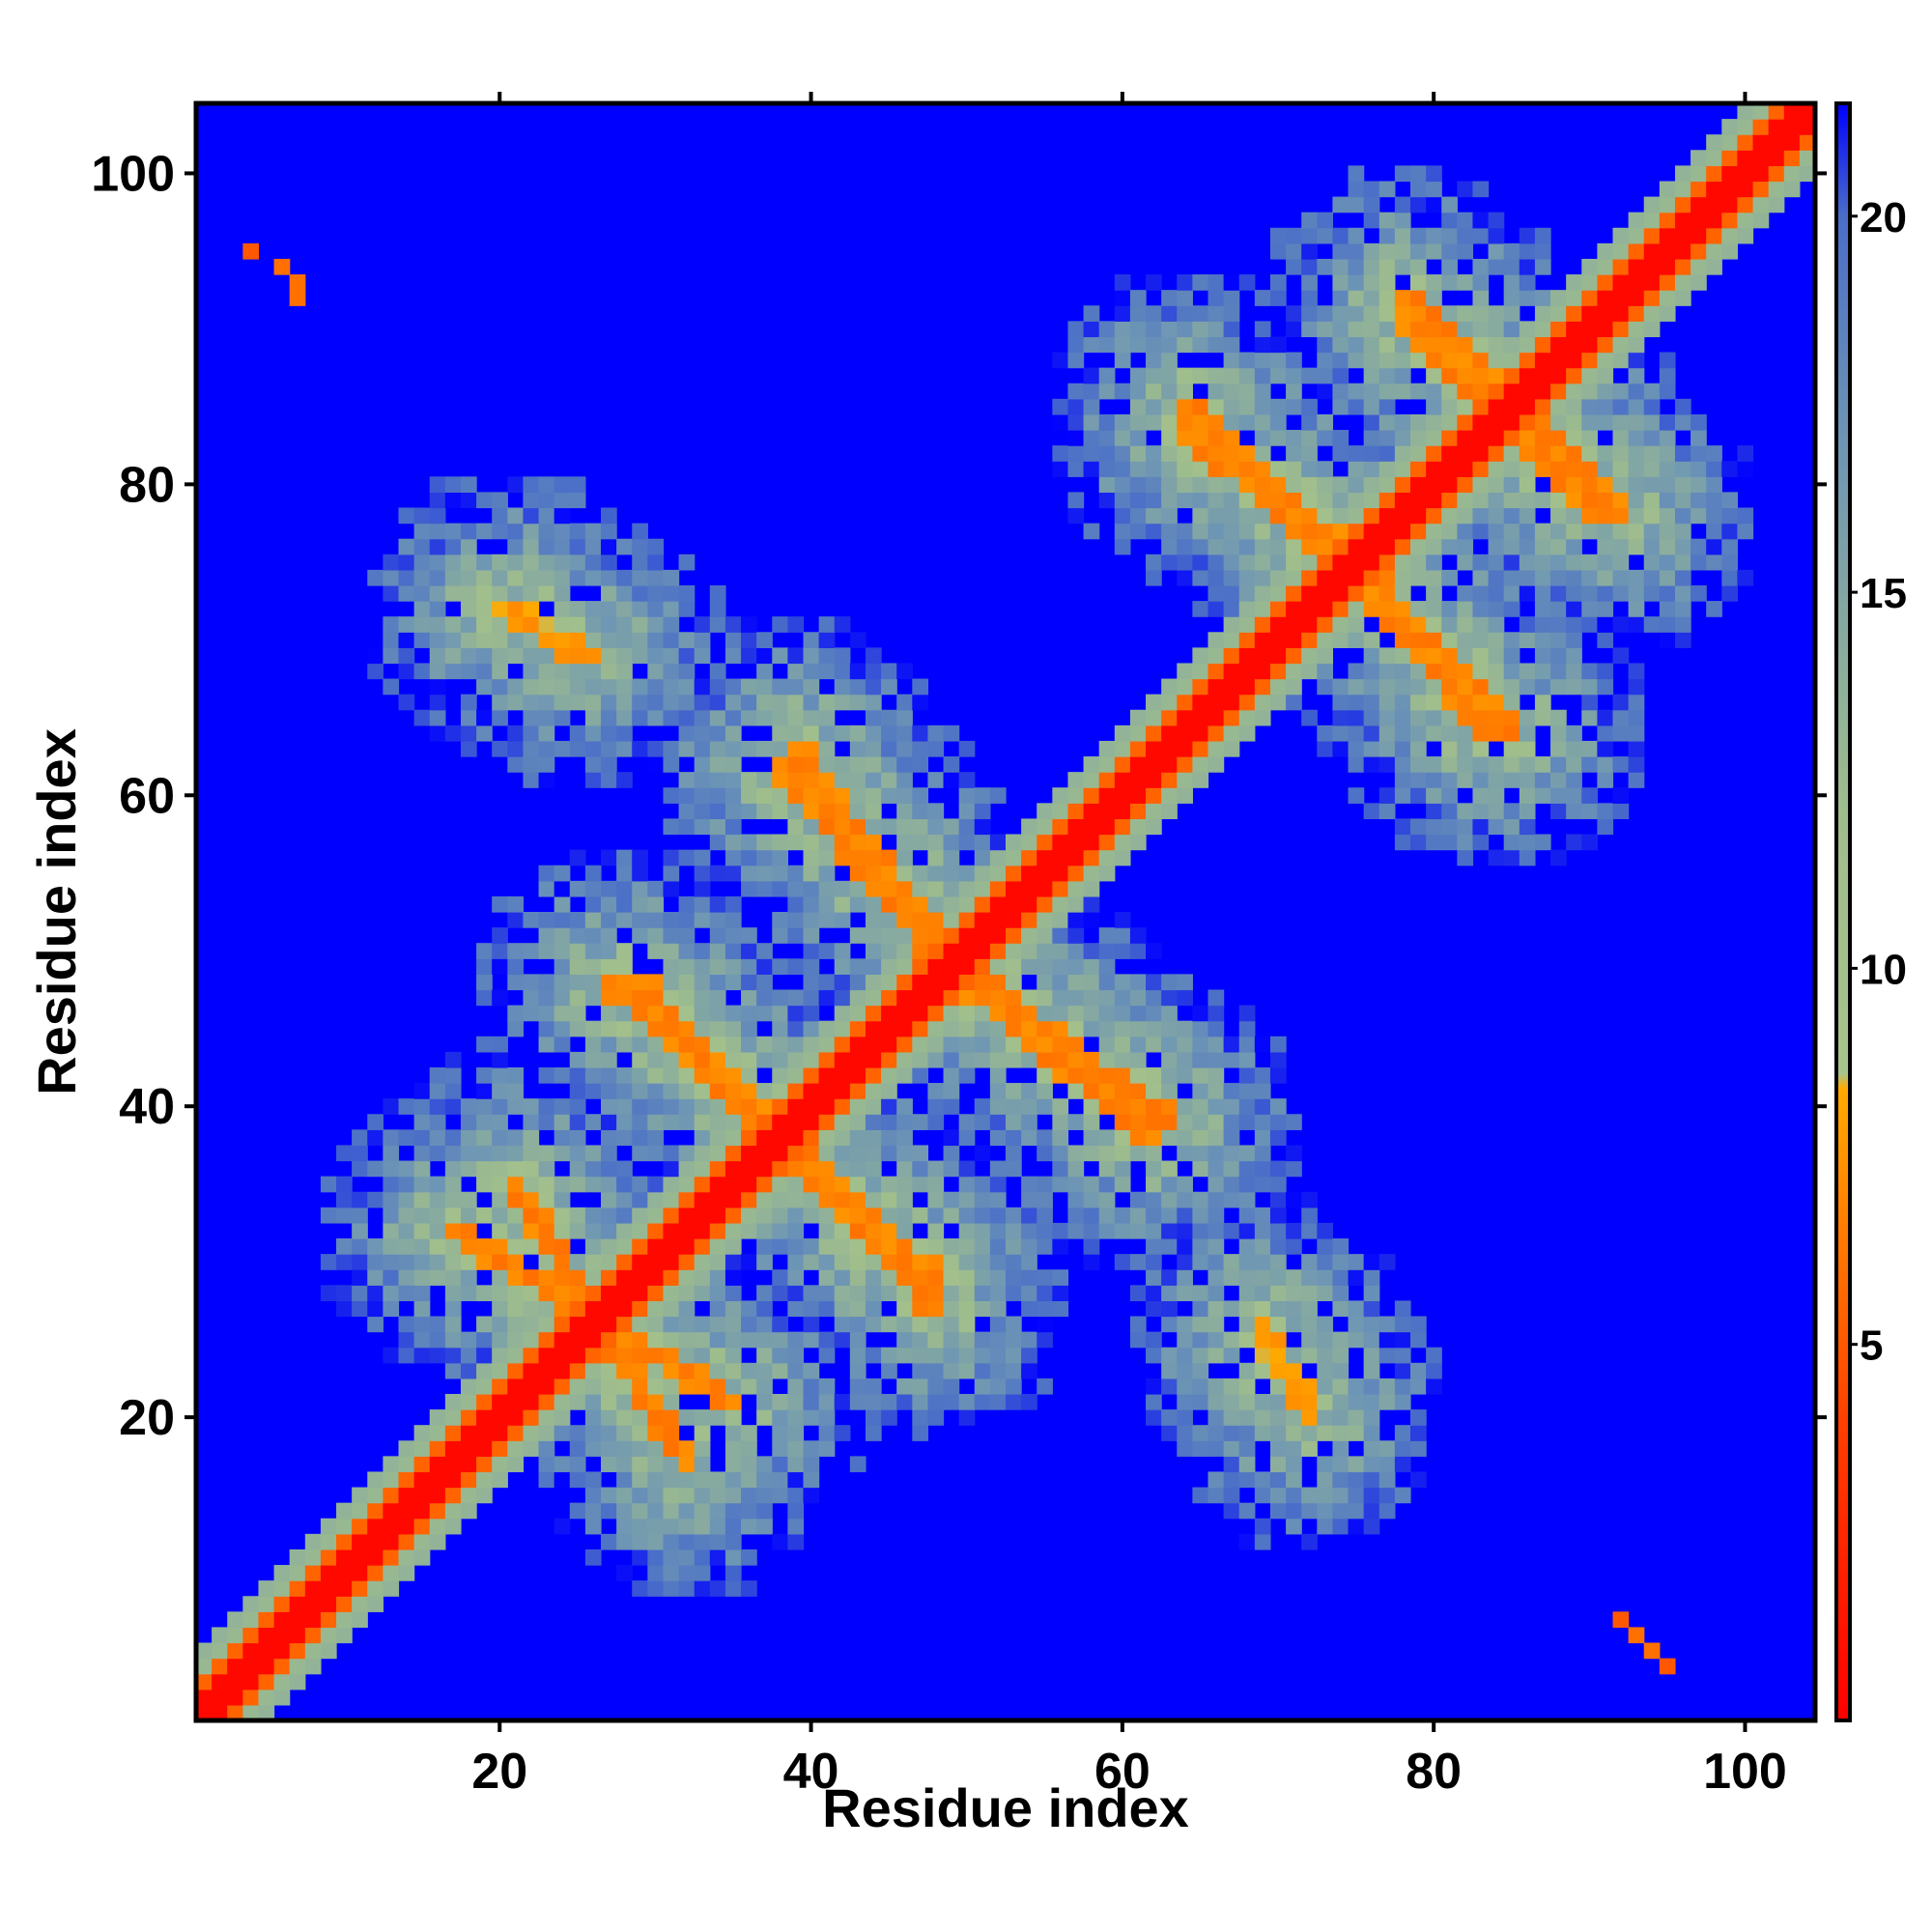 This screenshot has height=1932, width=1932. What do you see at coordinates (147, 485) in the screenshot?
I see `y-tick-label: 80` at bounding box center [147, 485].